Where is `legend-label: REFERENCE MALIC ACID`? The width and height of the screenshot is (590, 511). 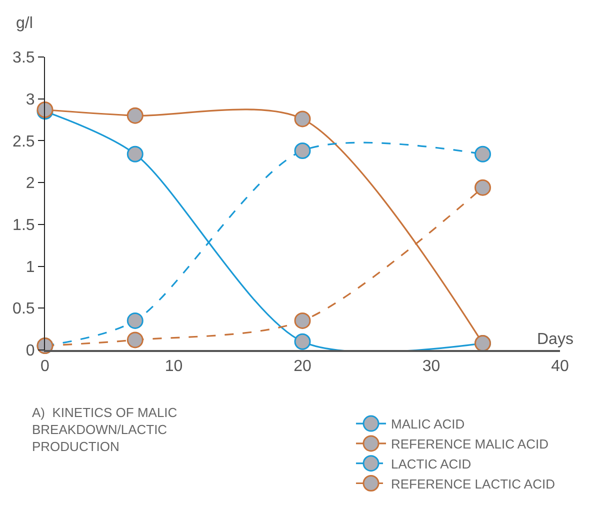 legend-label: REFERENCE MALIC ACID is located at coordinates (469, 444).